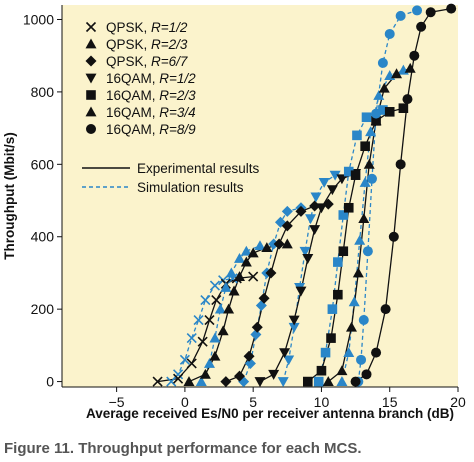 This screenshot has width=474, height=462. What do you see at coordinates (147, 44) in the screenshot?
I see `legend-label-qpsk-r-2-3: QPSK, R=2/3` at bounding box center [147, 44].